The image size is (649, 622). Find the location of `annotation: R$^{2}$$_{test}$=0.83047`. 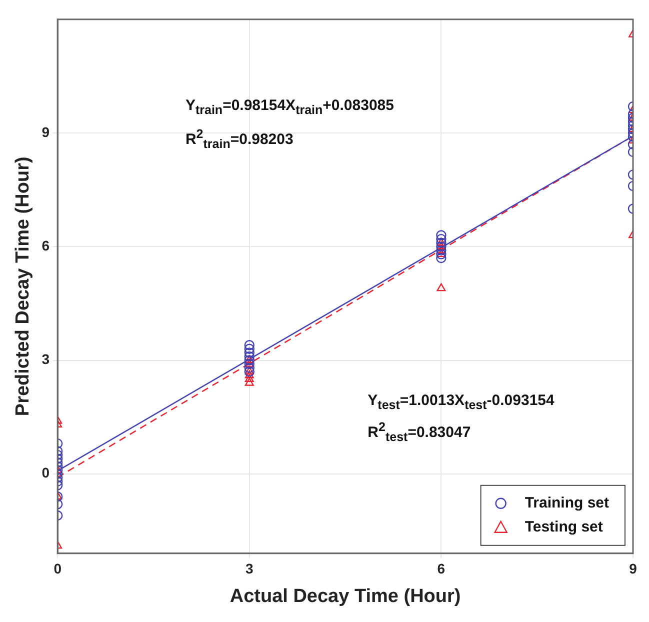

annotation: R$^{2}$$_{test}$=0.83047 is located at coordinates (419, 432).